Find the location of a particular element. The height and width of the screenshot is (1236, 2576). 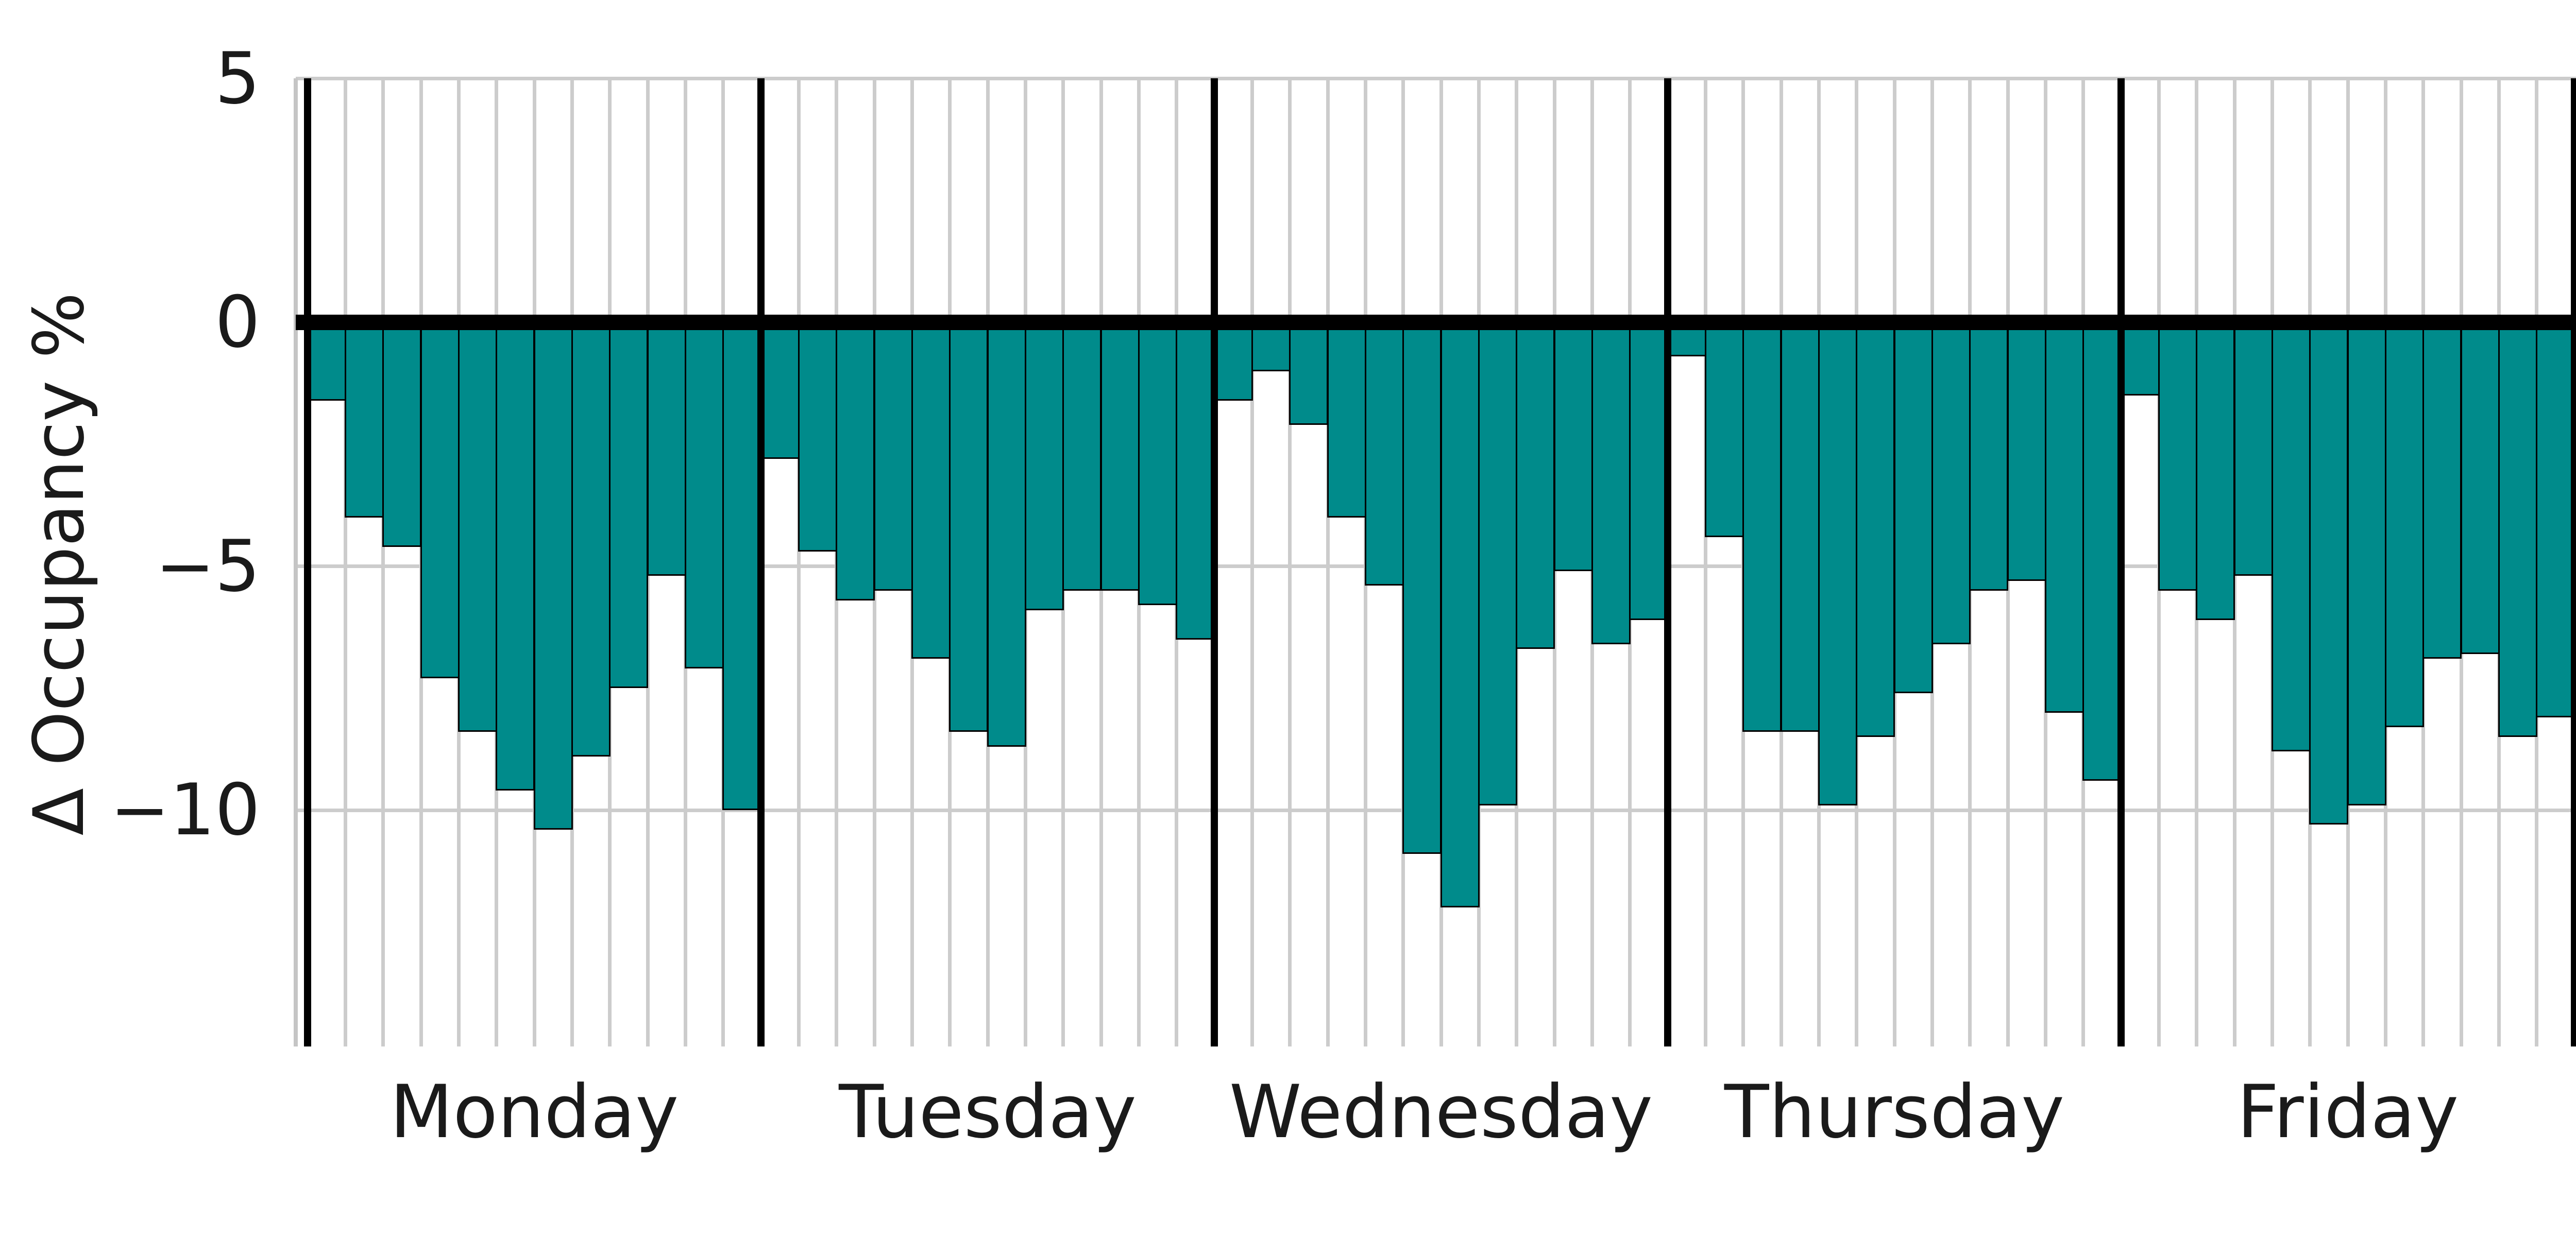

y-tick-label: 5 is located at coordinates (237, 78).